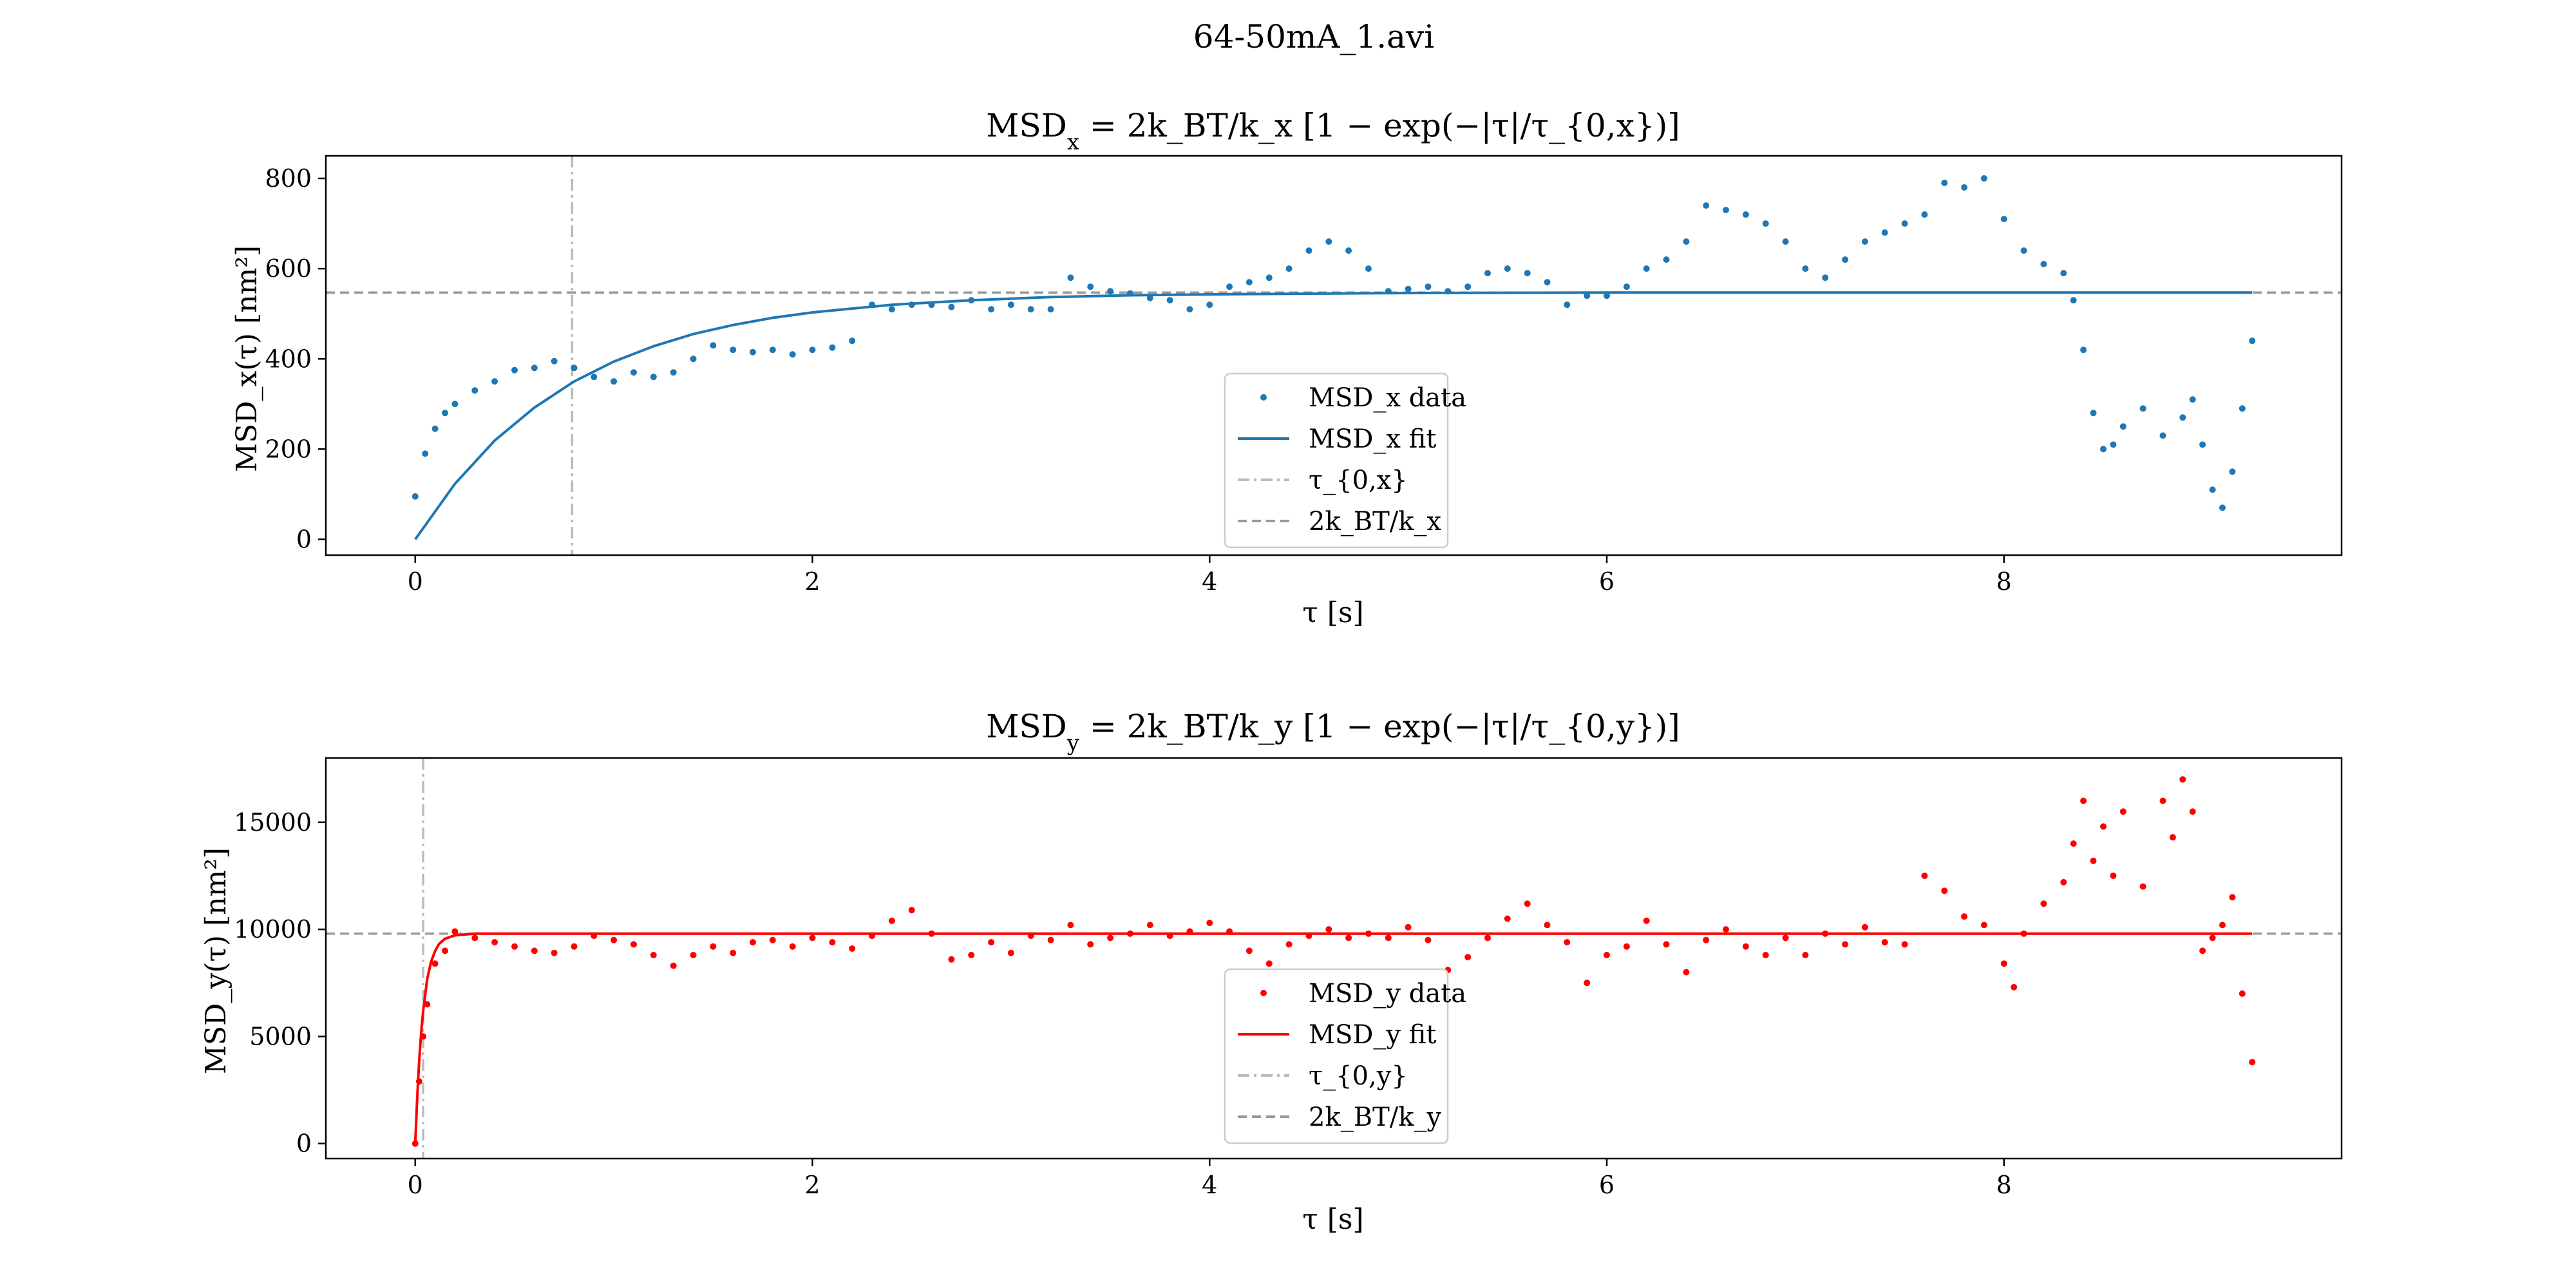 The width and height of the screenshot is (2576, 1288). I want to click on legend-marker-data-x, so click(1263, 398).